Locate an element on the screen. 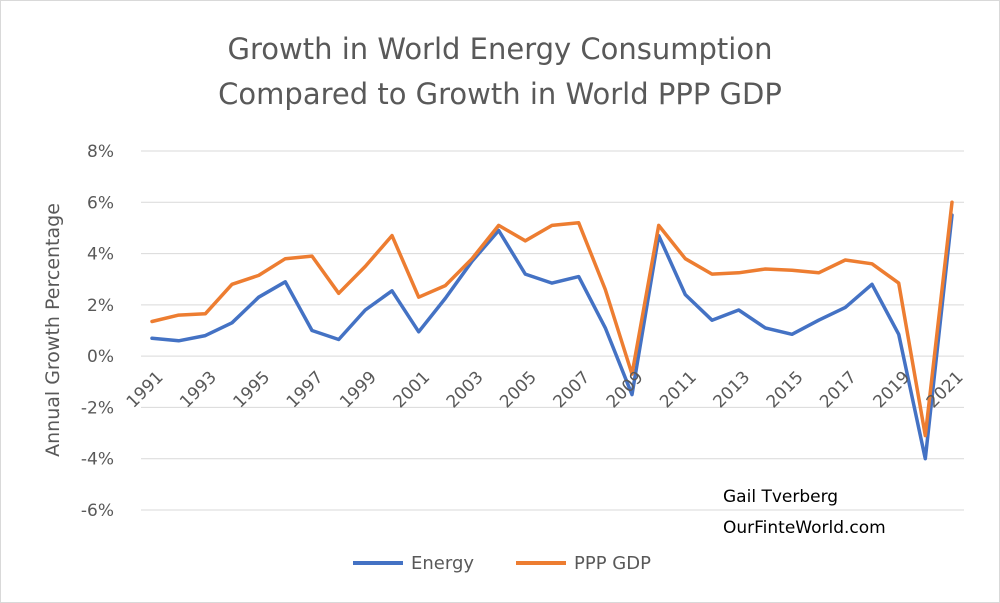  chart-title-line-1: Growth in World Energy Consumption is located at coordinates (500, 49).